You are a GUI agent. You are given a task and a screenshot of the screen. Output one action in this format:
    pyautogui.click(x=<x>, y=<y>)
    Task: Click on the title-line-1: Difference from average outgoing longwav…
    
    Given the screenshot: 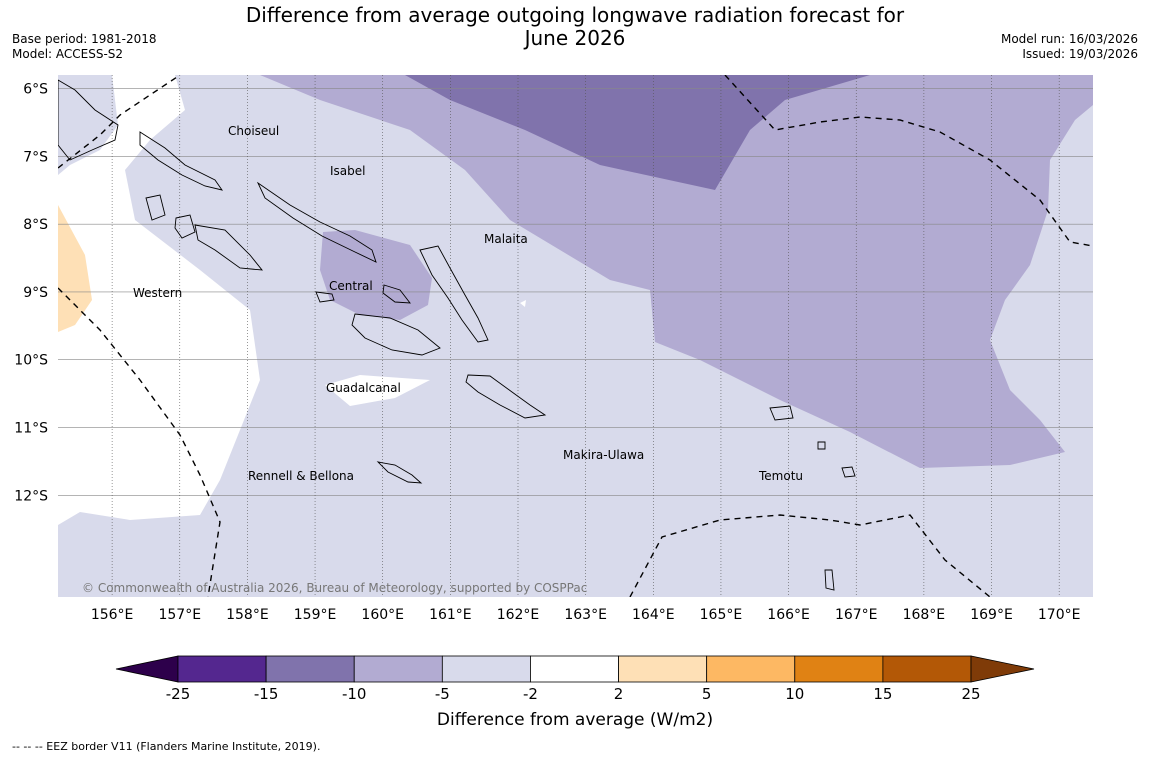 What is the action you would take?
    pyautogui.click(x=575, y=15)
    